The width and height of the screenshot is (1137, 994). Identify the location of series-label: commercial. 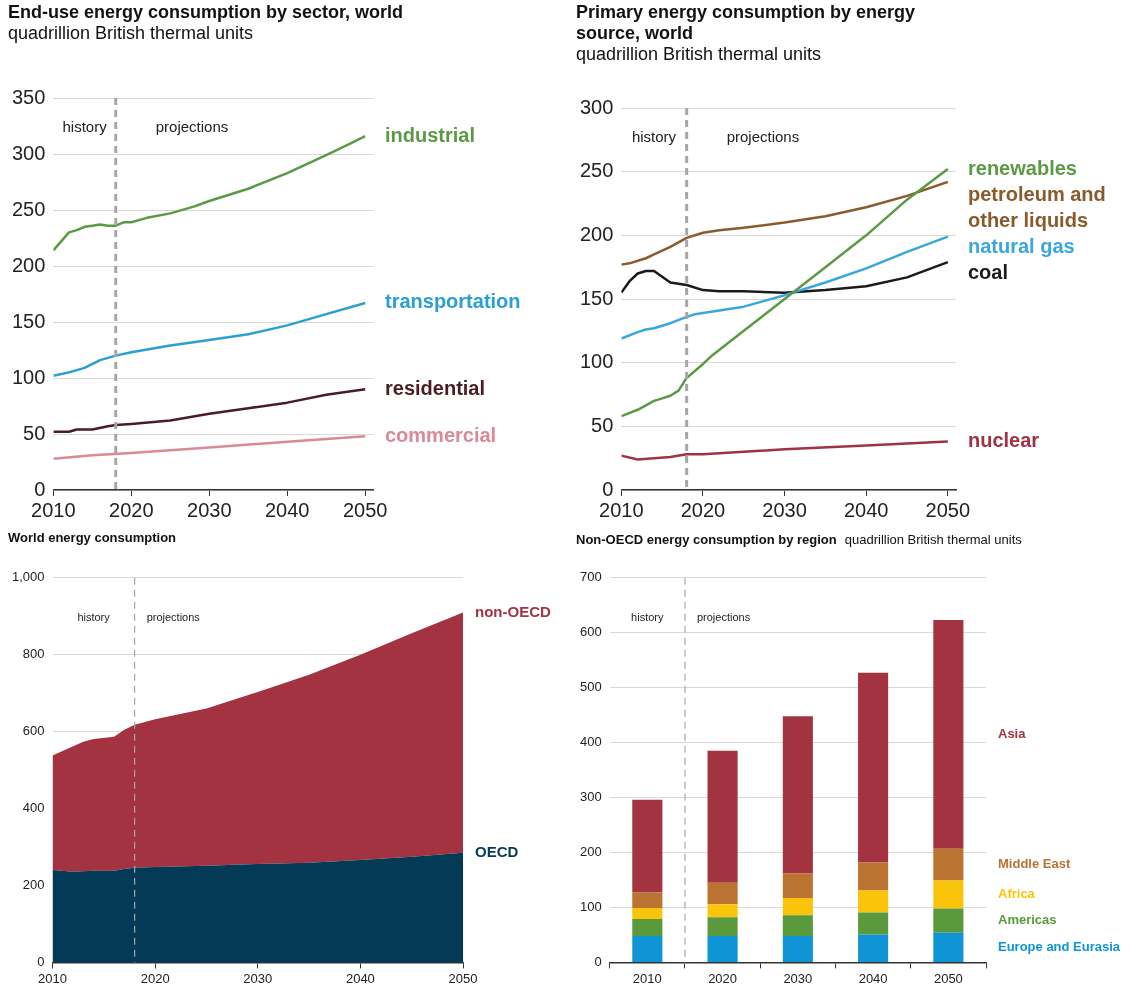
(441, 434).